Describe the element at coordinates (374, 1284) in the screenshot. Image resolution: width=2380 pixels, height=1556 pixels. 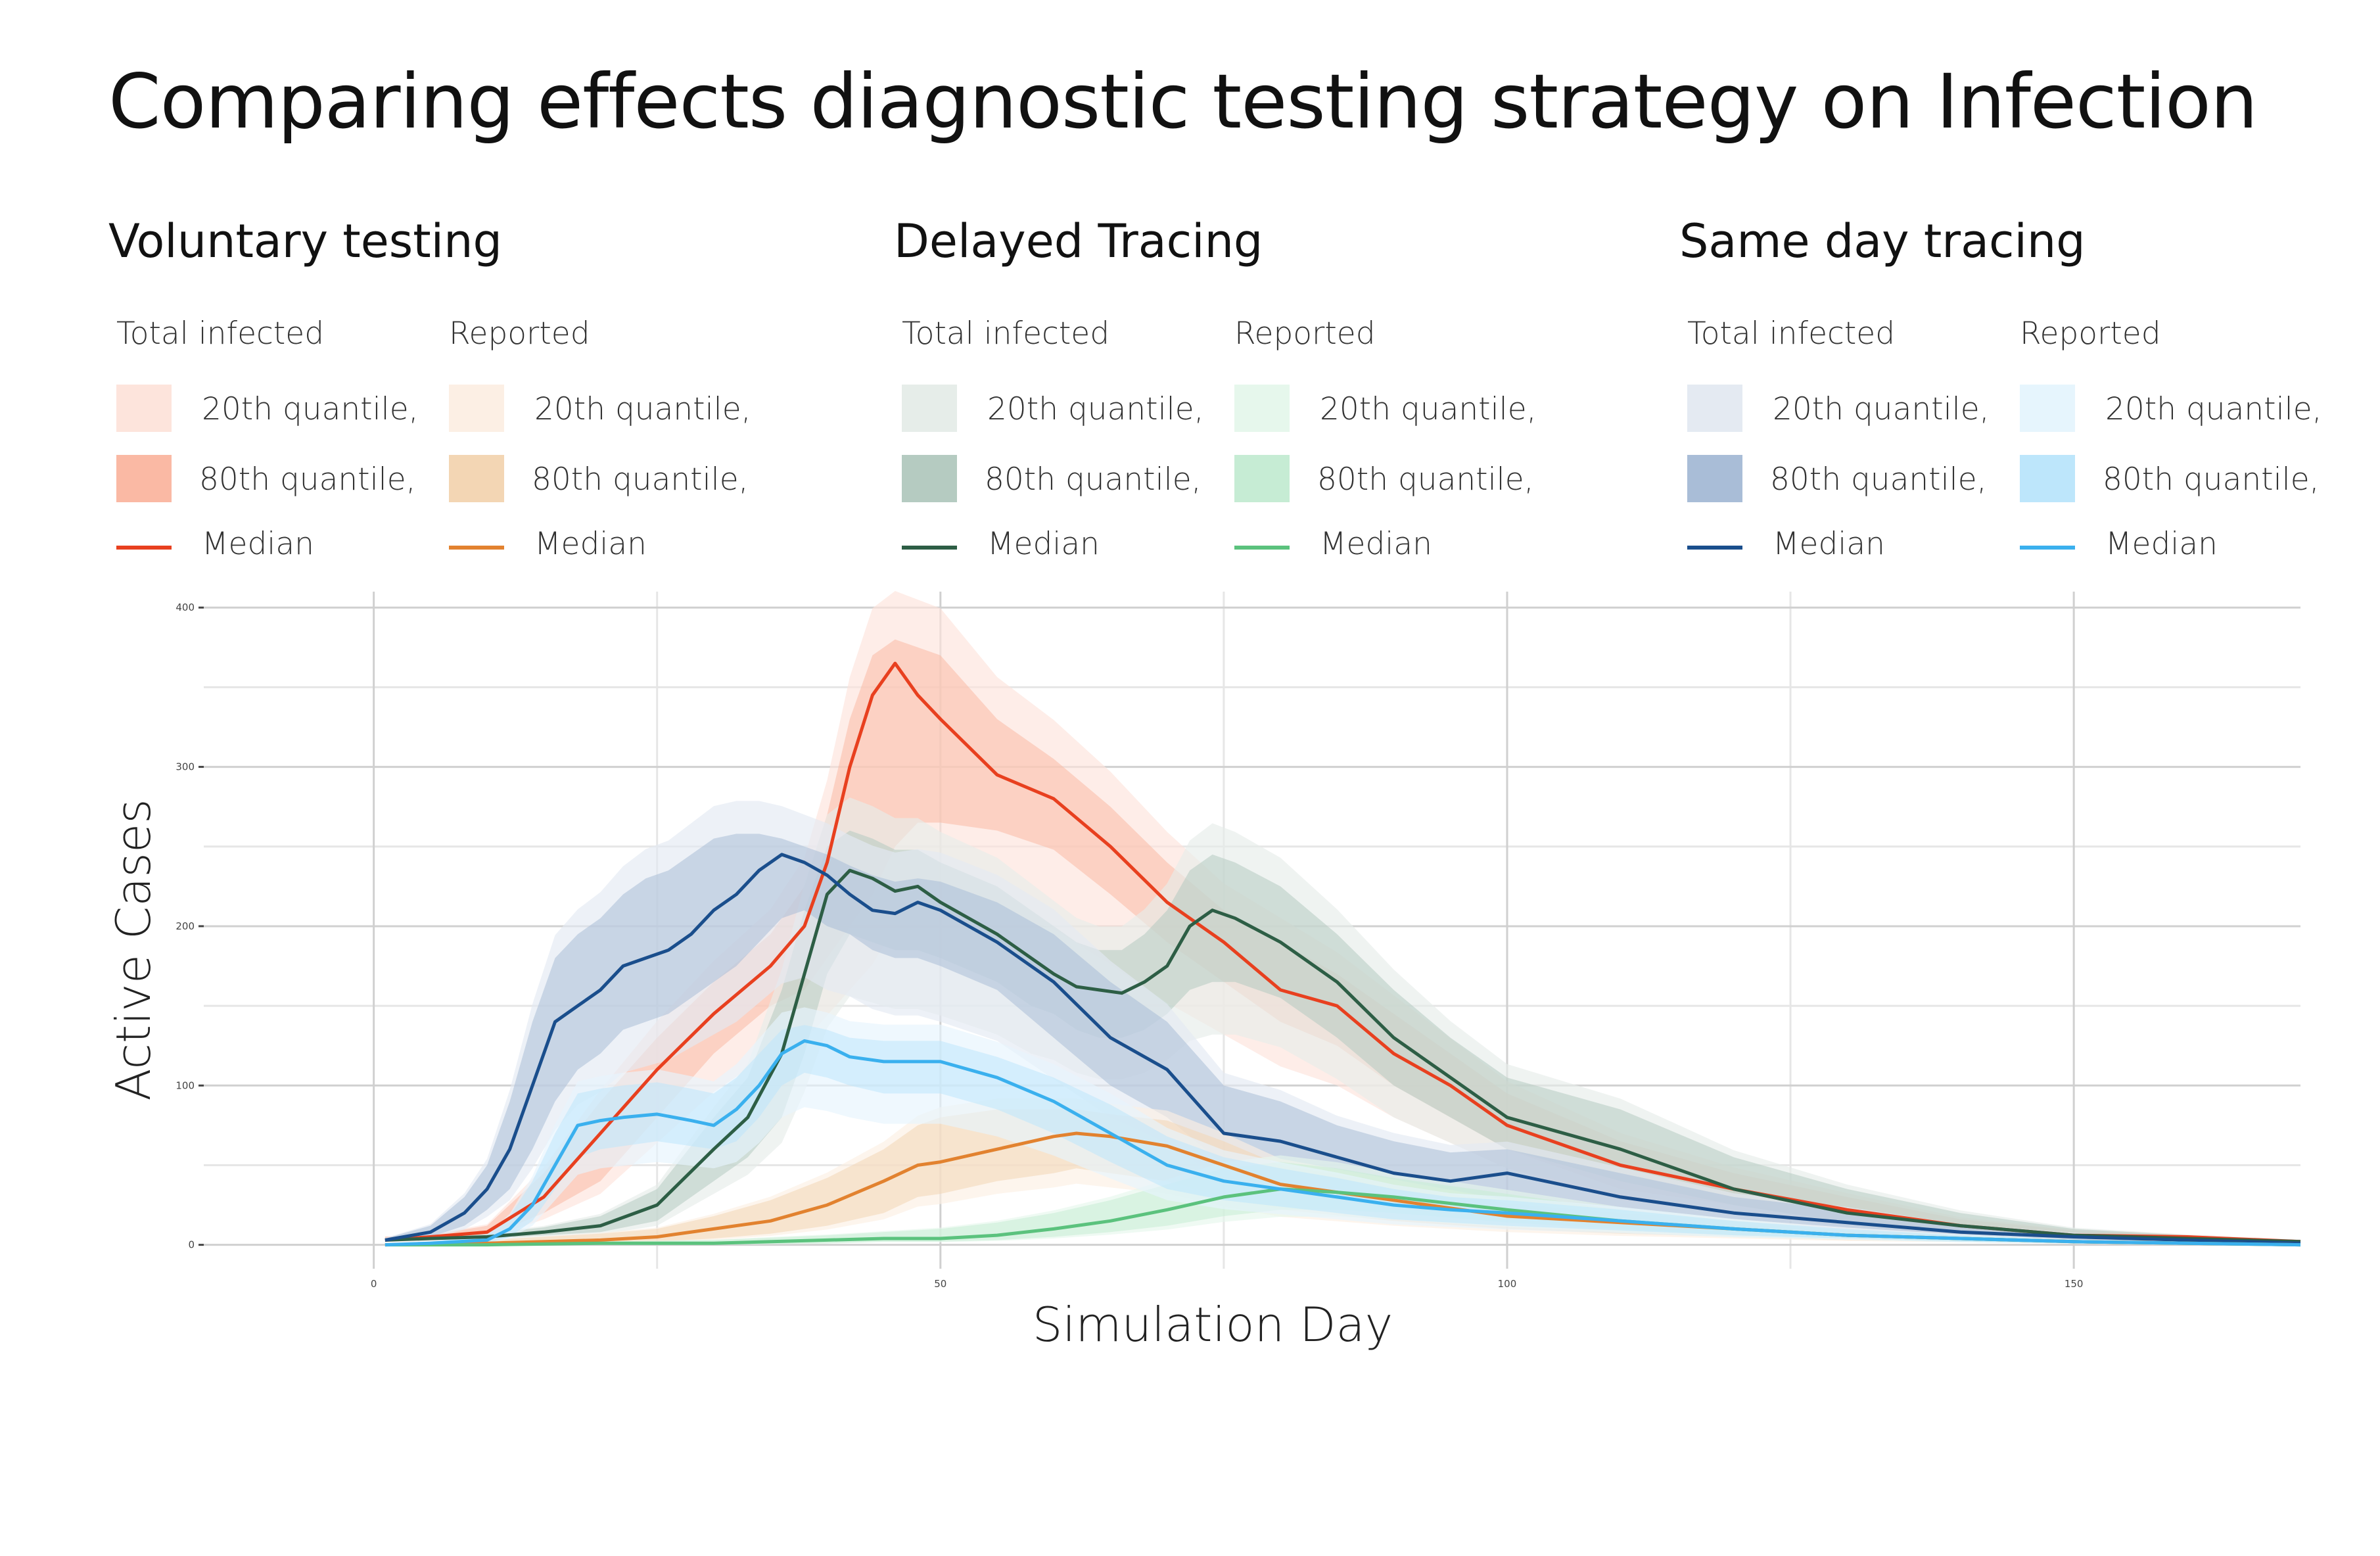
I see `x-tick-label: 0` at that location.